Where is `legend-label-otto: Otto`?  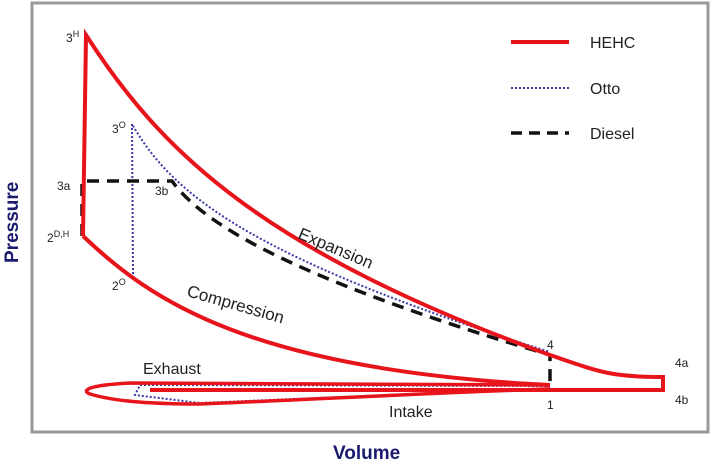
legend-label-otto: Otto is located at coordinates (605, 89).